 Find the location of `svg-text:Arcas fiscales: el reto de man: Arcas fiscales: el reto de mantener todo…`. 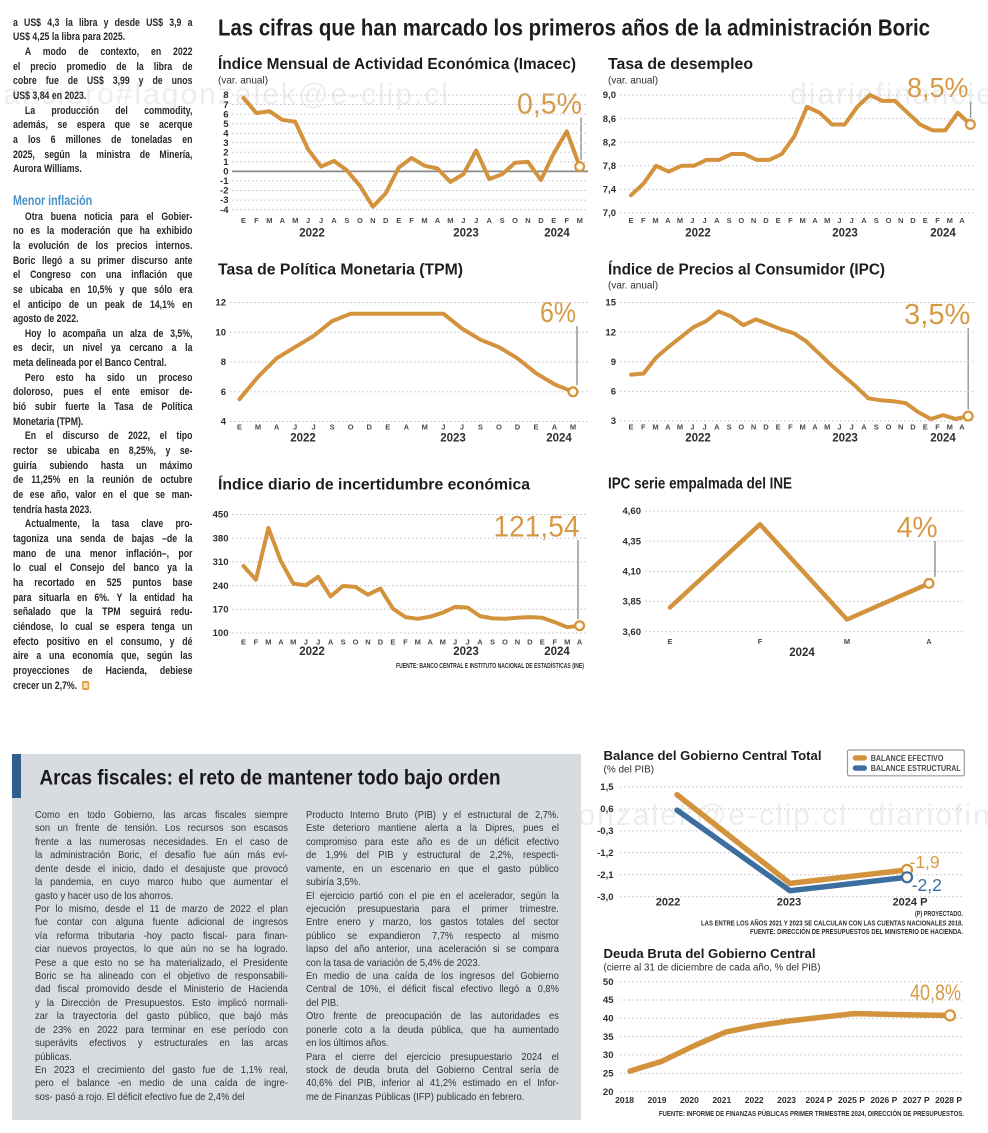

svg-text:Arcas fiscales: el reto de man: Arcas fiscales: el reto de mantener todo… is located at coordinates (270, 778).